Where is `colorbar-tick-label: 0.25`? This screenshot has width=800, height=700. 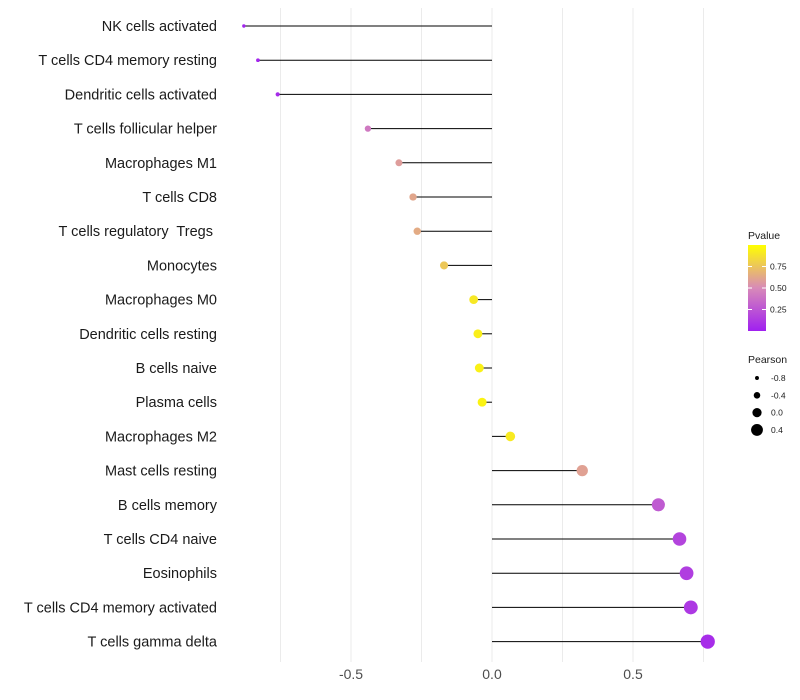 colorbar-tick-label: 0.25 is located at coordinates (778, 310).